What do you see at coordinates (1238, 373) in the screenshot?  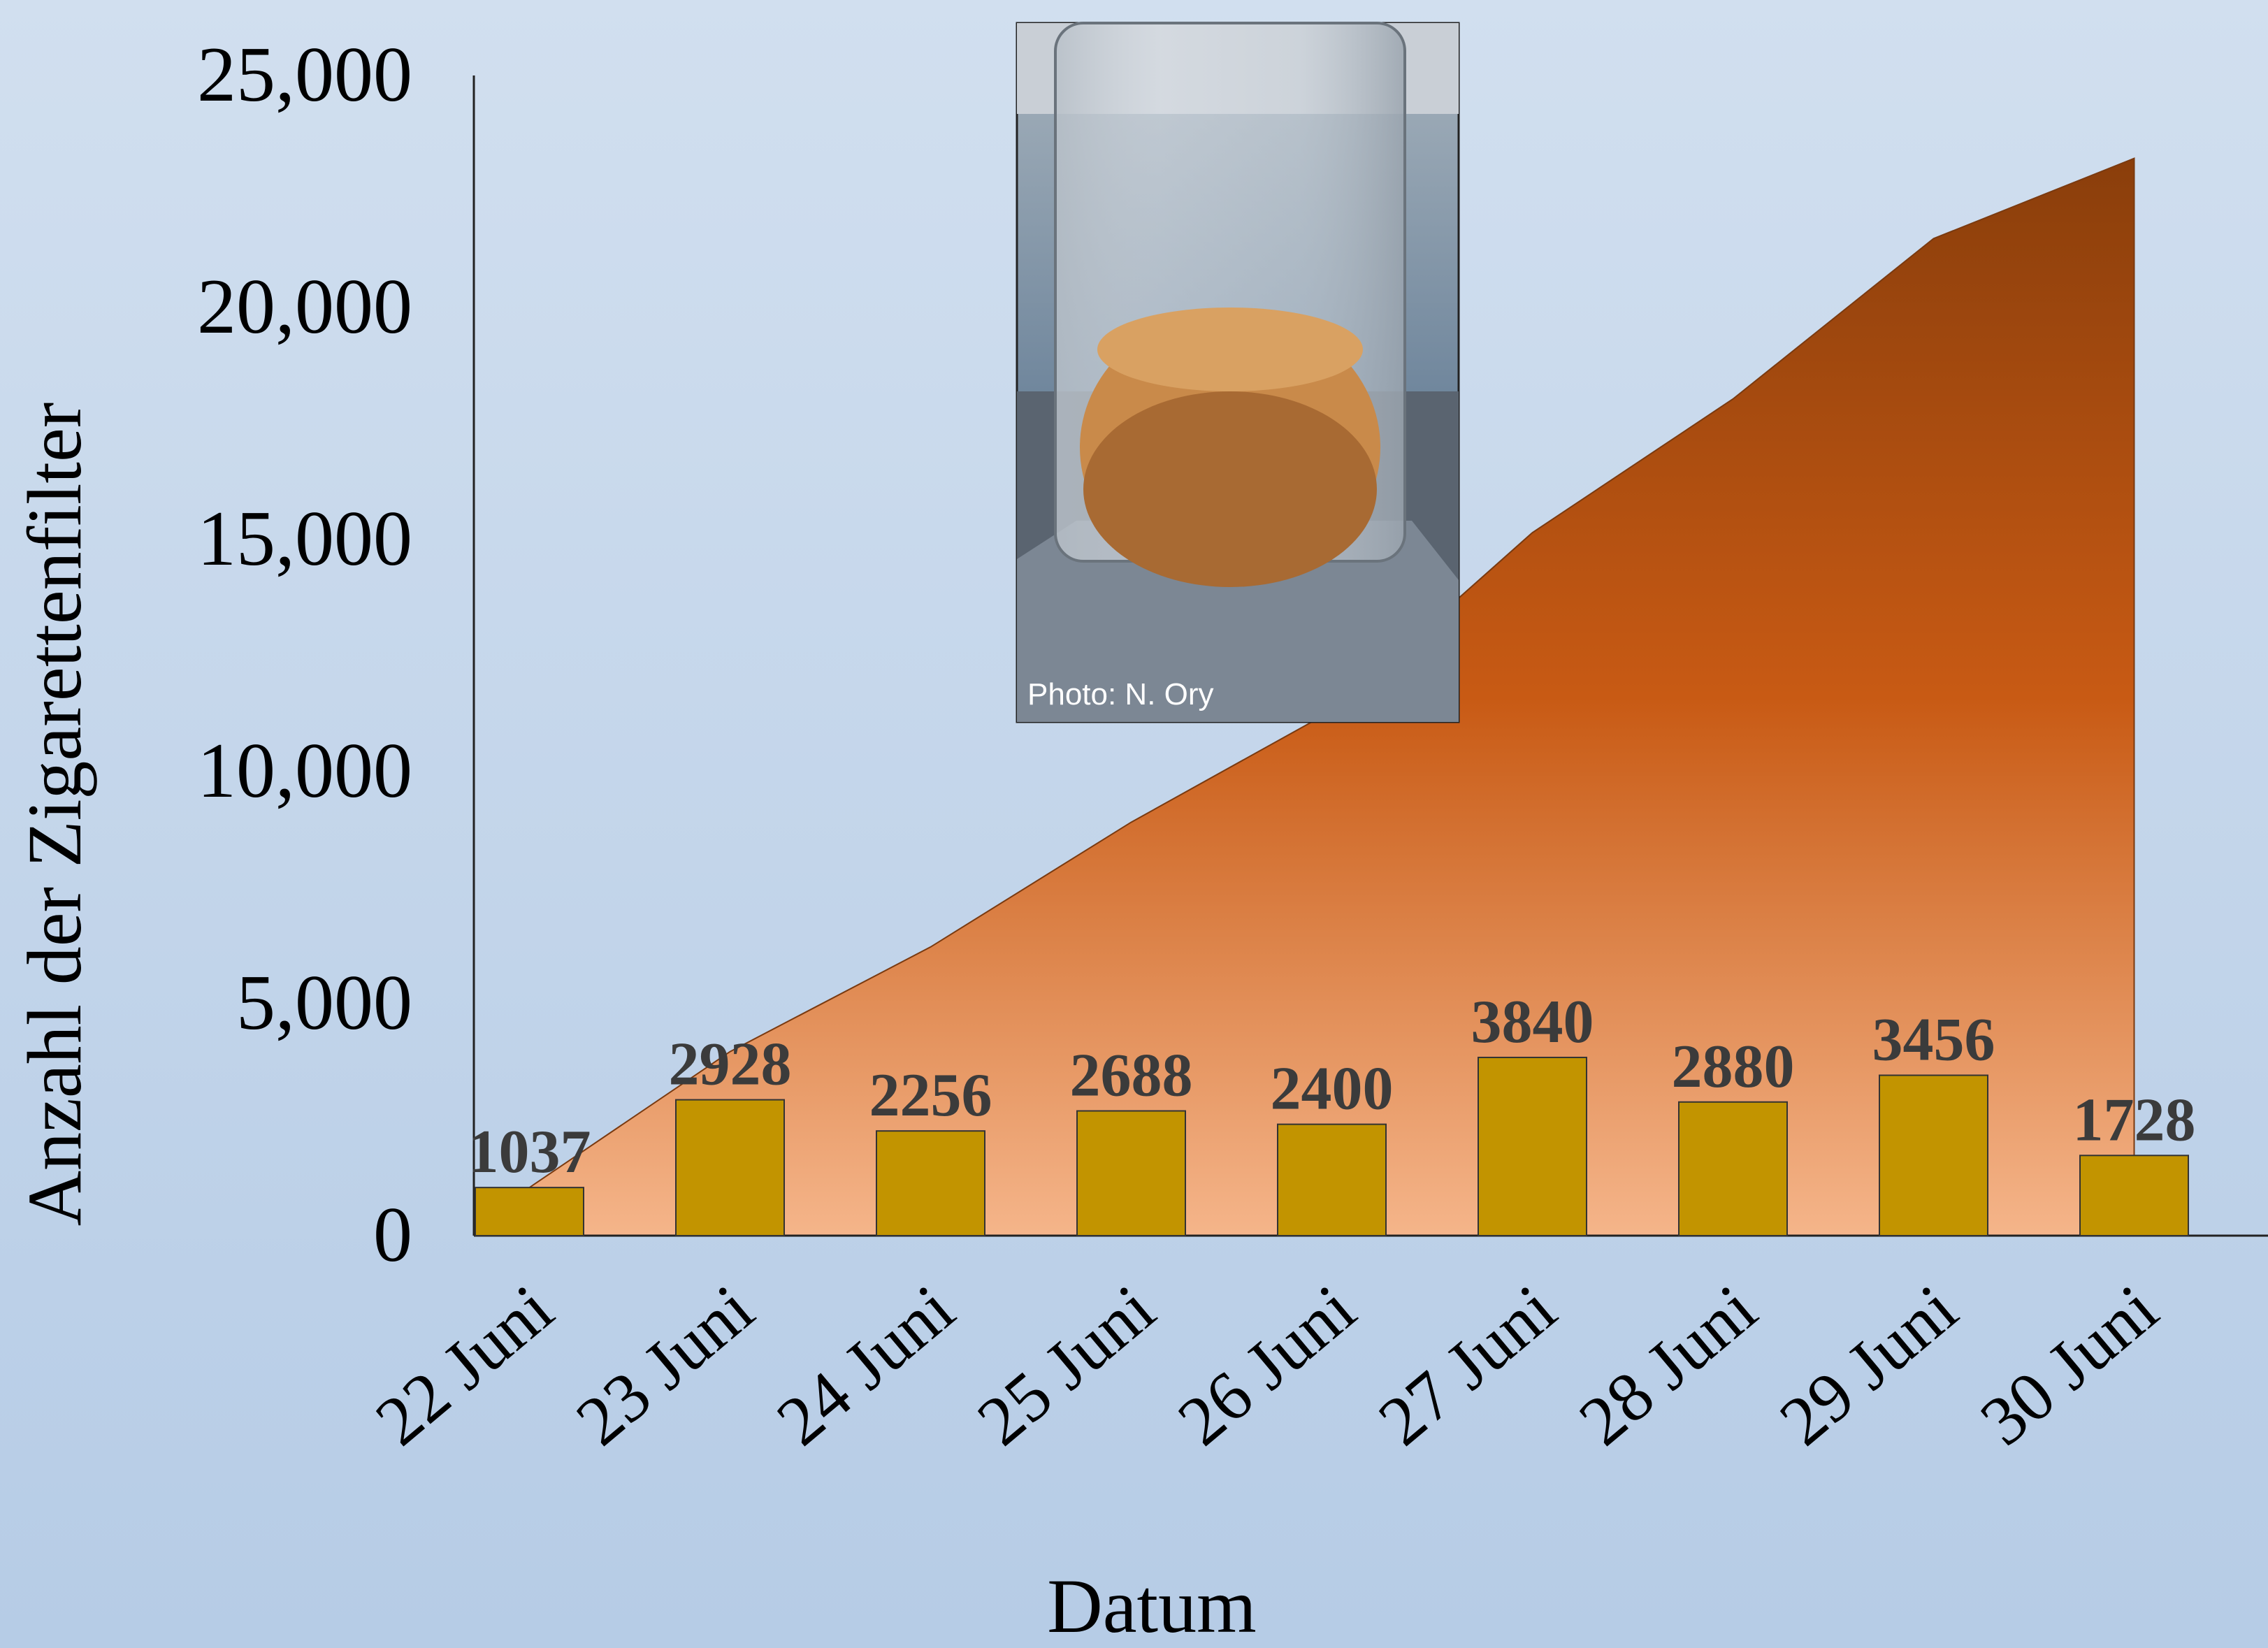 I see `inset-photo: Photo: N. Ory` at bounding box center [1238, 373].